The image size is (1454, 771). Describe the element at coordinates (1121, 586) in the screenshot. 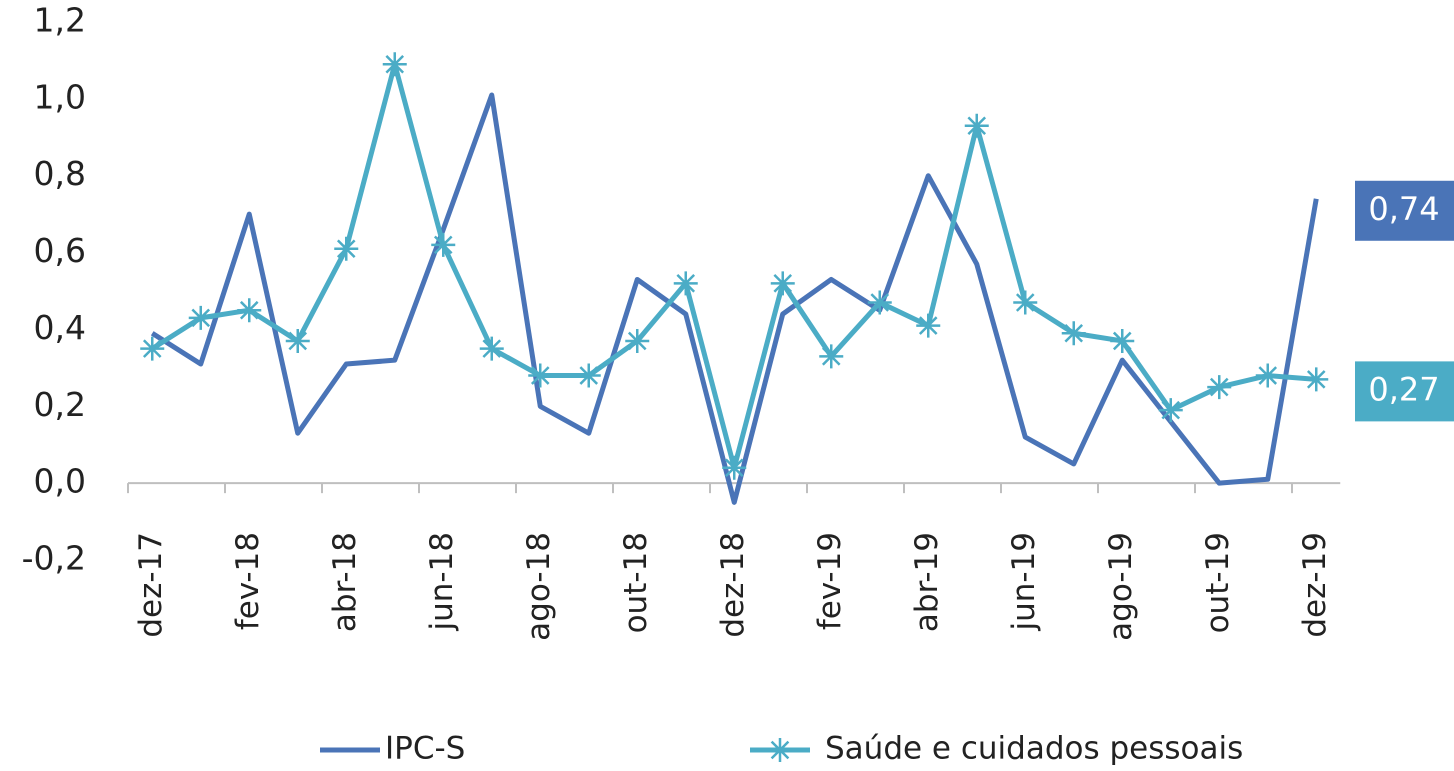

I see `x-tick-label: ago-19` at that location.